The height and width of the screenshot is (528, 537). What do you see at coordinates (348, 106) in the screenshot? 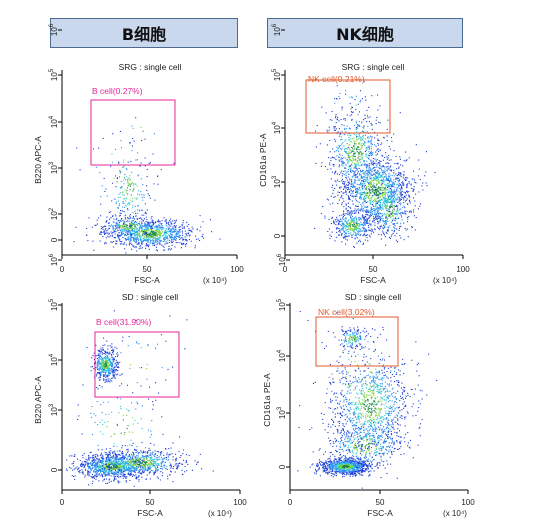
I see `gate-rectangle` at bounding box center [348, 106].